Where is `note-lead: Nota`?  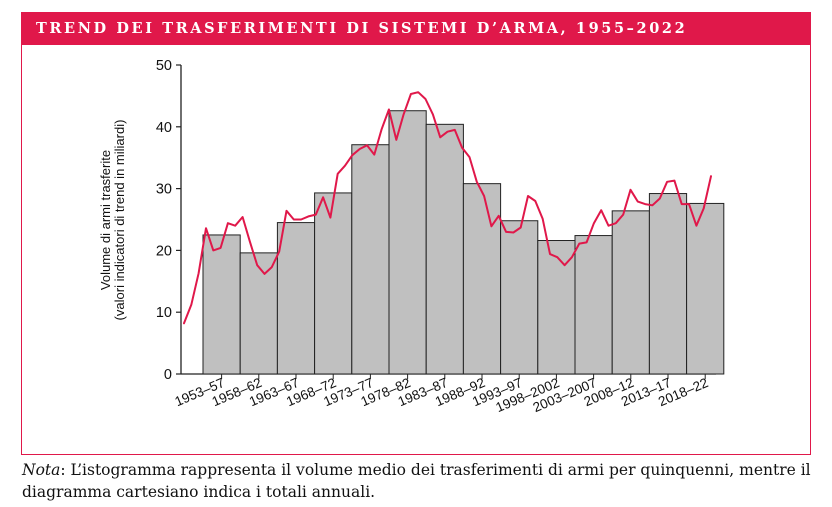
note-lead: Nota is located at coordinates (41, 470).